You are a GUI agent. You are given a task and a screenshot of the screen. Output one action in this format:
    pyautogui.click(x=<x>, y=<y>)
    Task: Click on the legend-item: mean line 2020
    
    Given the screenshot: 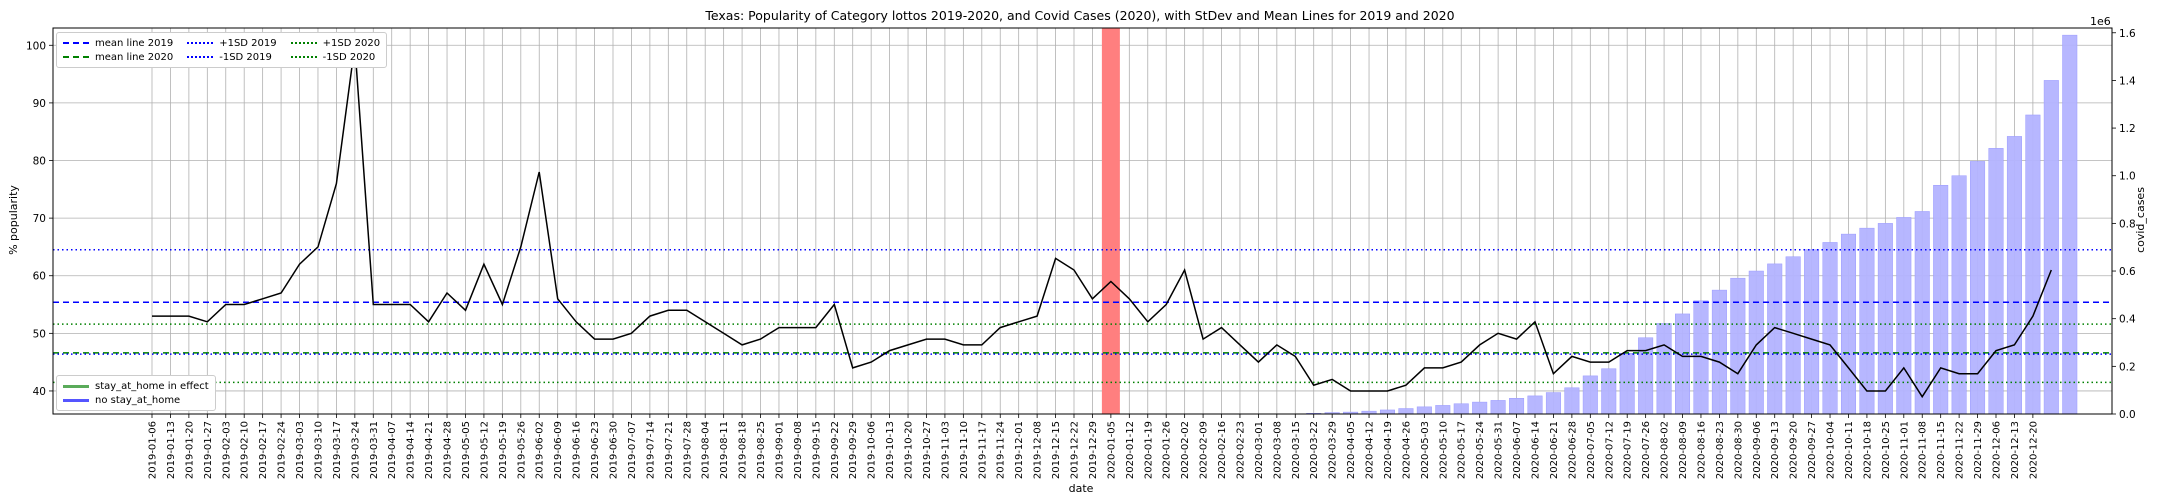 What is the action you would take?
    pyautogui.click(x=118, y=57)
    